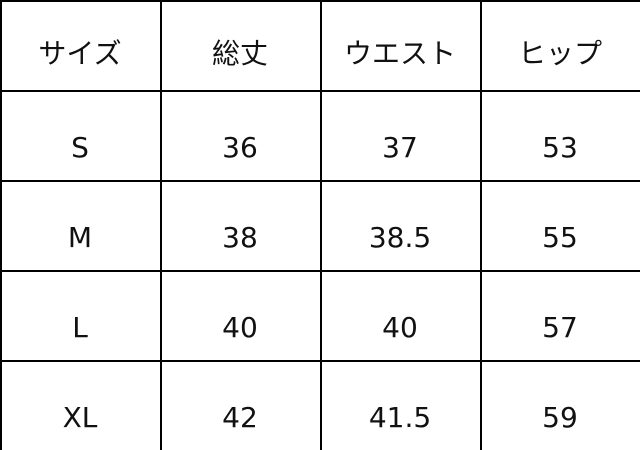 Image resolution: width=640 pixels, height=450 pixels. Describe the element at coordinates (240, 417) in the screenshot. I see `measurement-cell: 42` at that location.